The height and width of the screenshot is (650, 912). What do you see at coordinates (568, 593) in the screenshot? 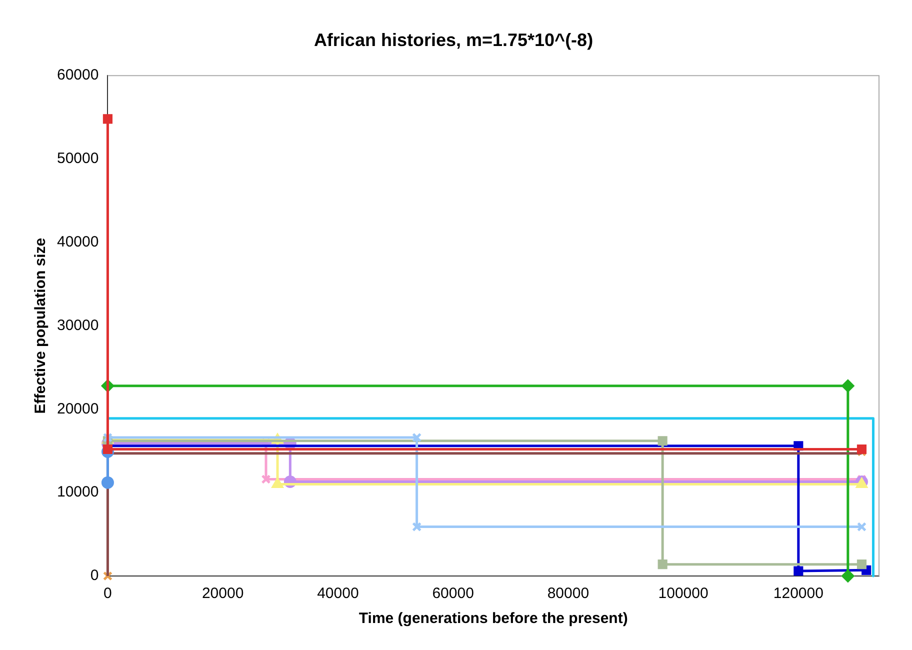
I see `x-tick-label: 80000` at bounding box center [568, 593].